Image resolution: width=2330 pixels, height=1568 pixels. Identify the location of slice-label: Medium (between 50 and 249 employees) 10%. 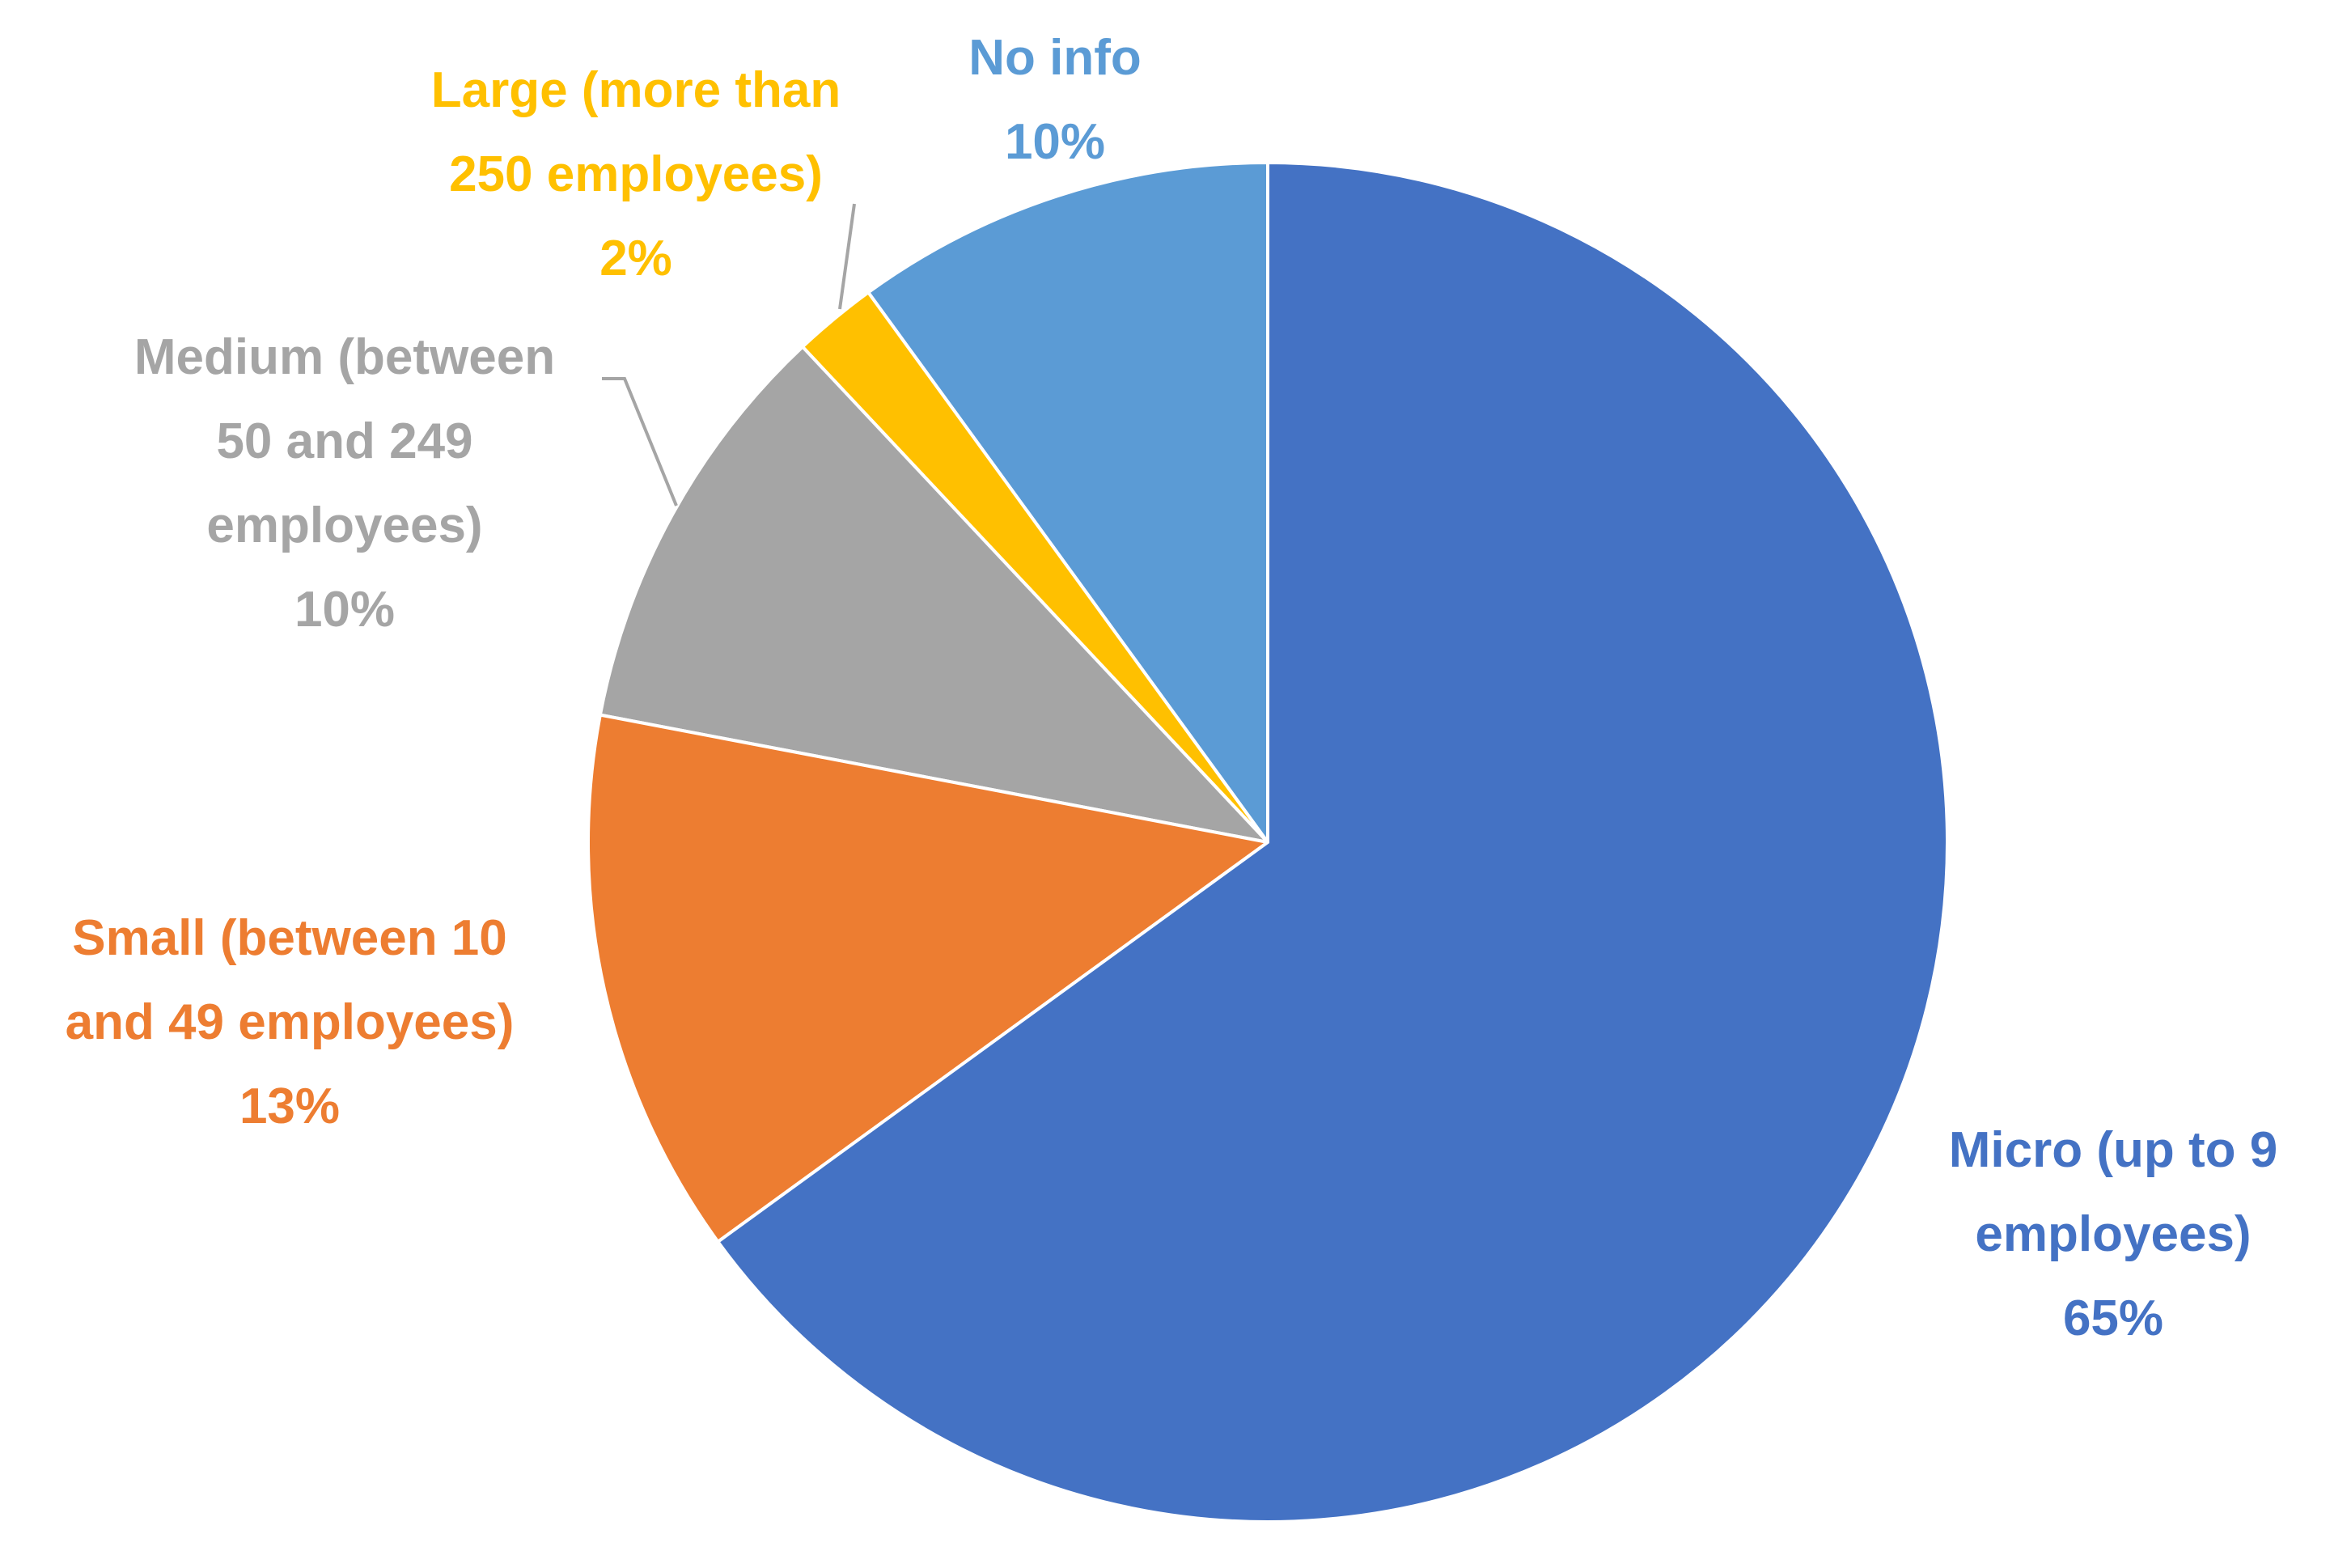
(345, 484).